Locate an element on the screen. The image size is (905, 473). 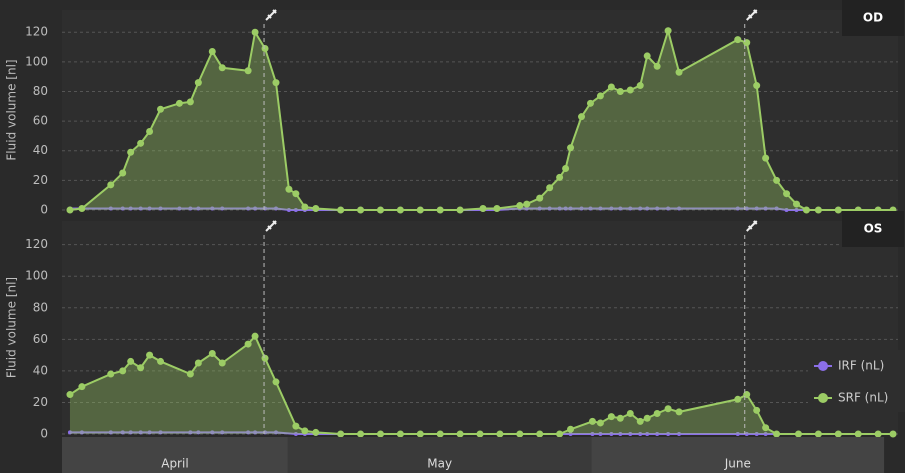
legend-label: SRF (nL) is located at coordinates (863, 398).